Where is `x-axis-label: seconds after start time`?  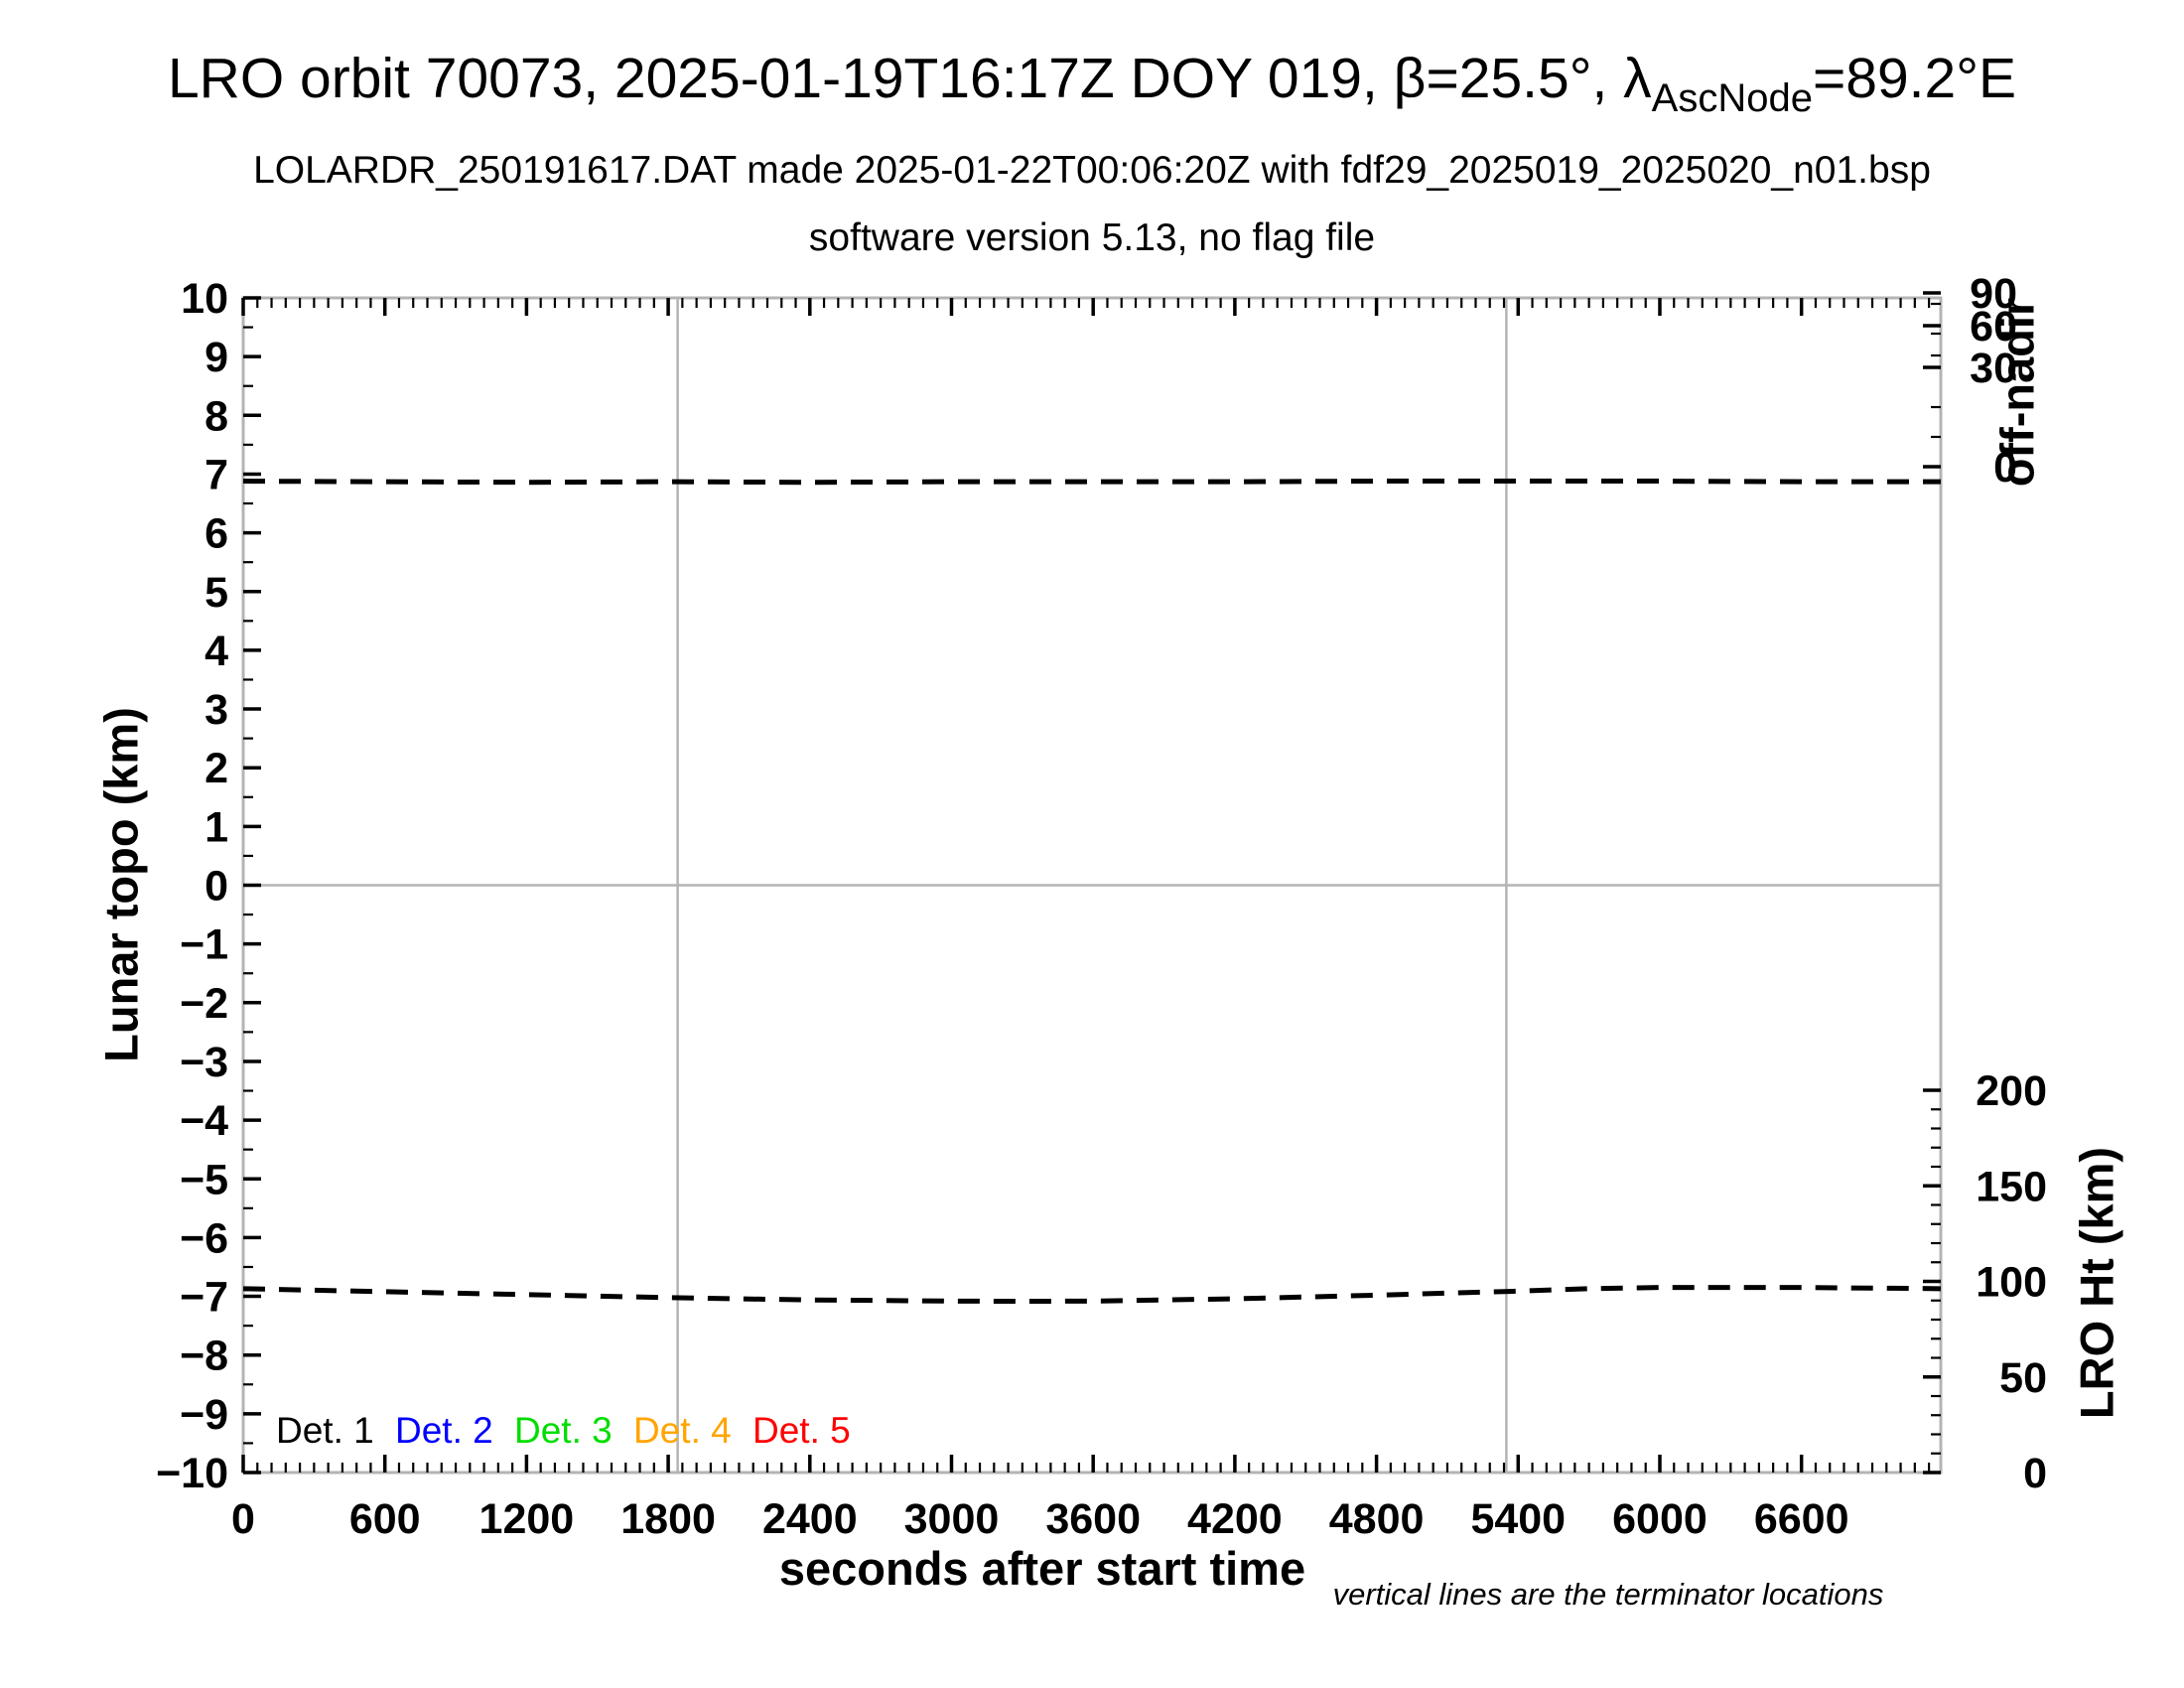
x-axis-label: seconds after start time is located at coordinates (1042, 1568).